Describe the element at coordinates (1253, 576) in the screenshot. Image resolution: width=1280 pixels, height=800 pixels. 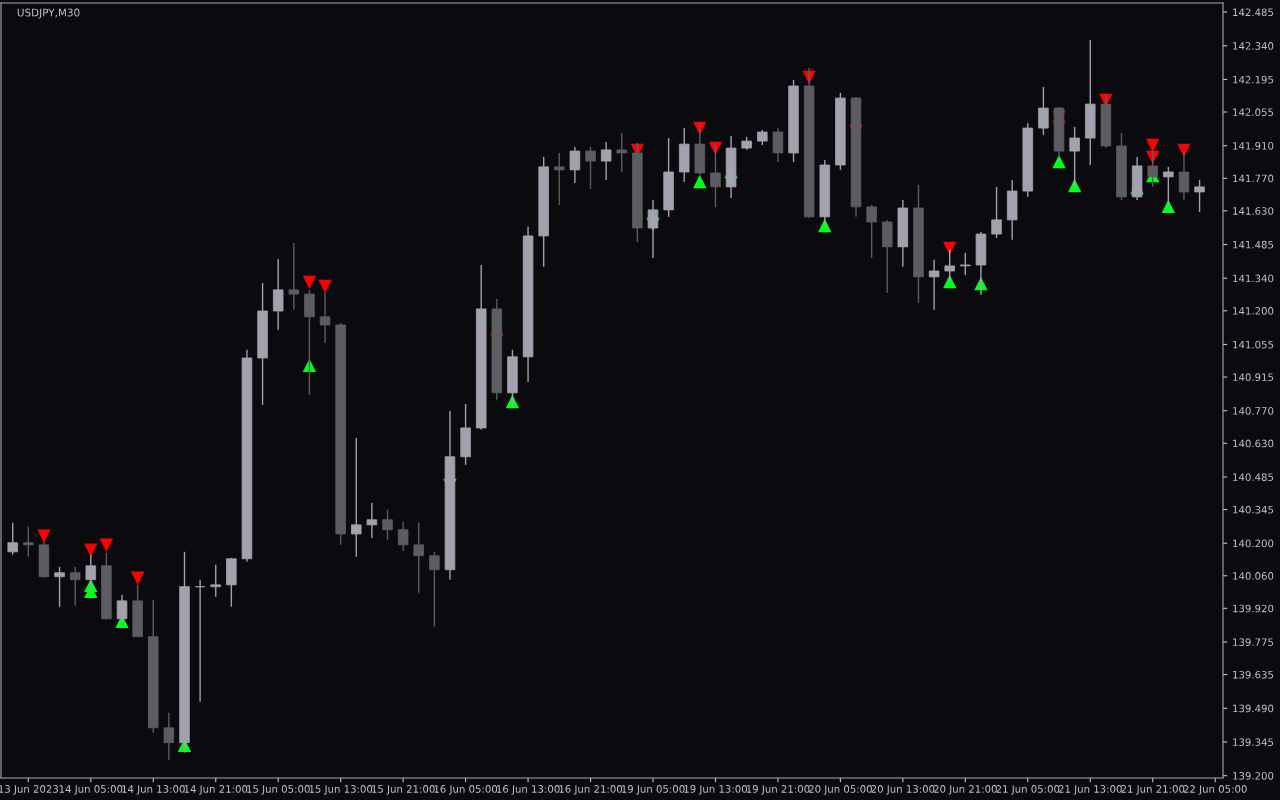
I see `y-tick-label: 140.060` at that location.